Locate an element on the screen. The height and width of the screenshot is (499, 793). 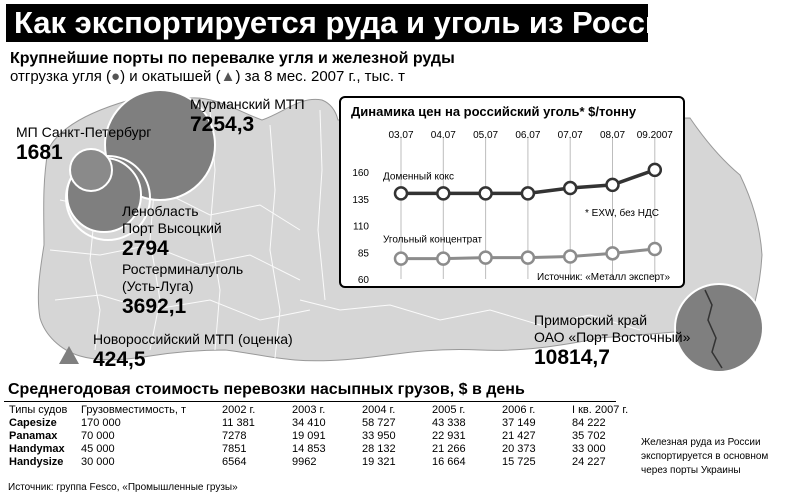
series-label: Доменный кокс is located at coordinates (418, 176).